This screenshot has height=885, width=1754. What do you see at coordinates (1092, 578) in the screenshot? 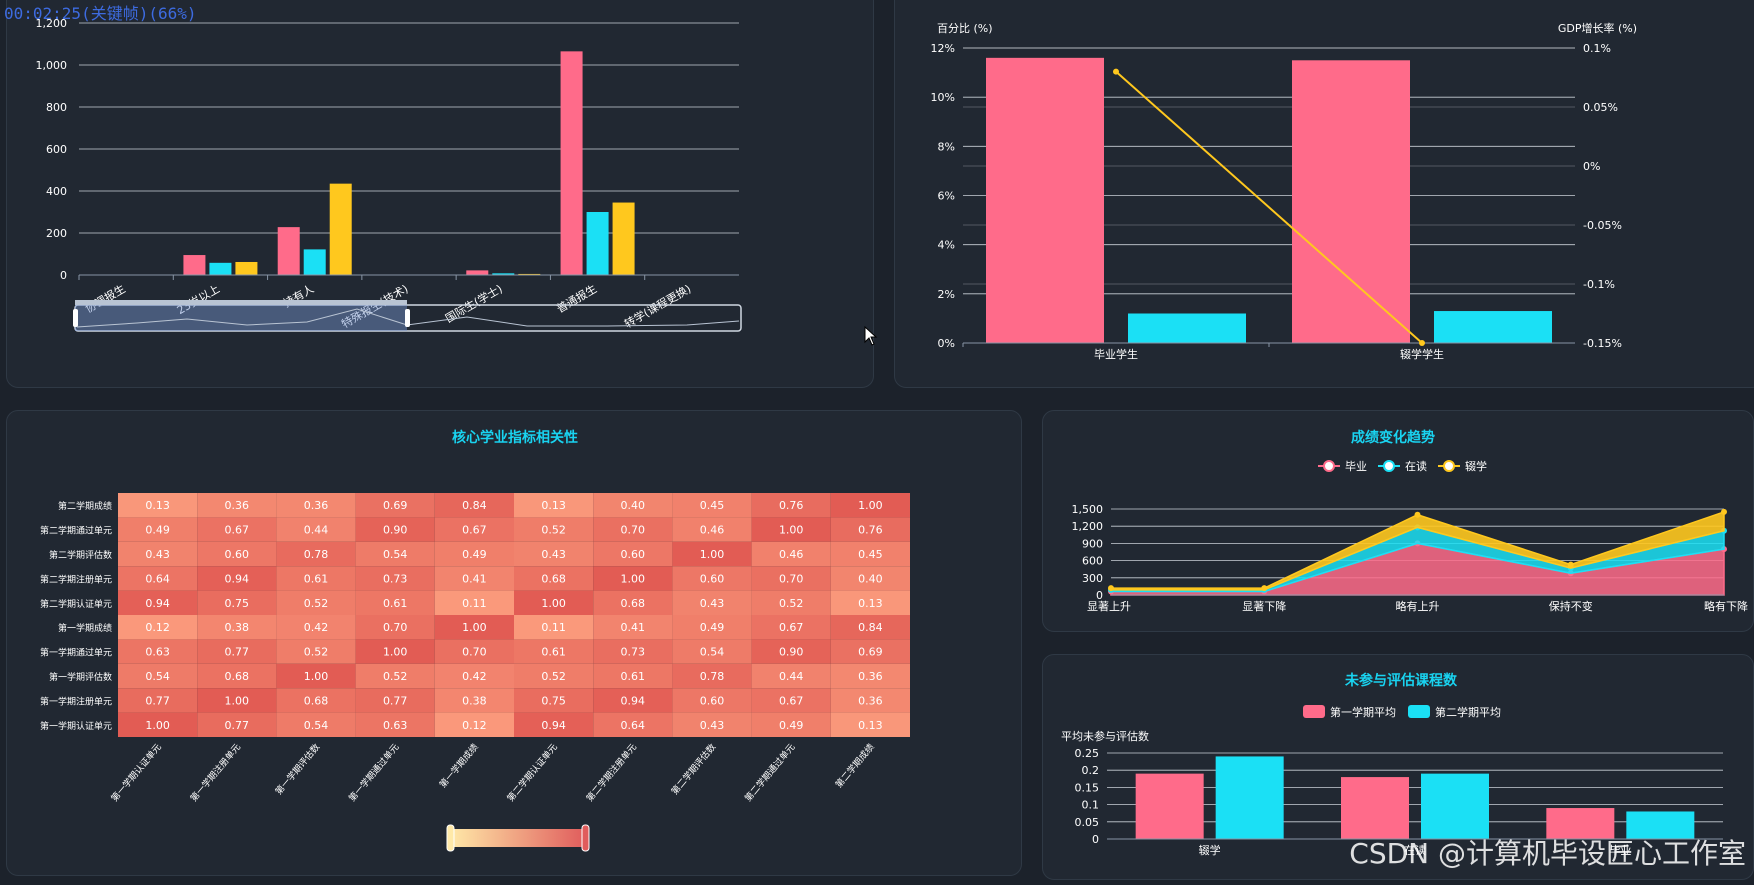
I see `y-tick-label: 300` at bounding box center [1092, 578].